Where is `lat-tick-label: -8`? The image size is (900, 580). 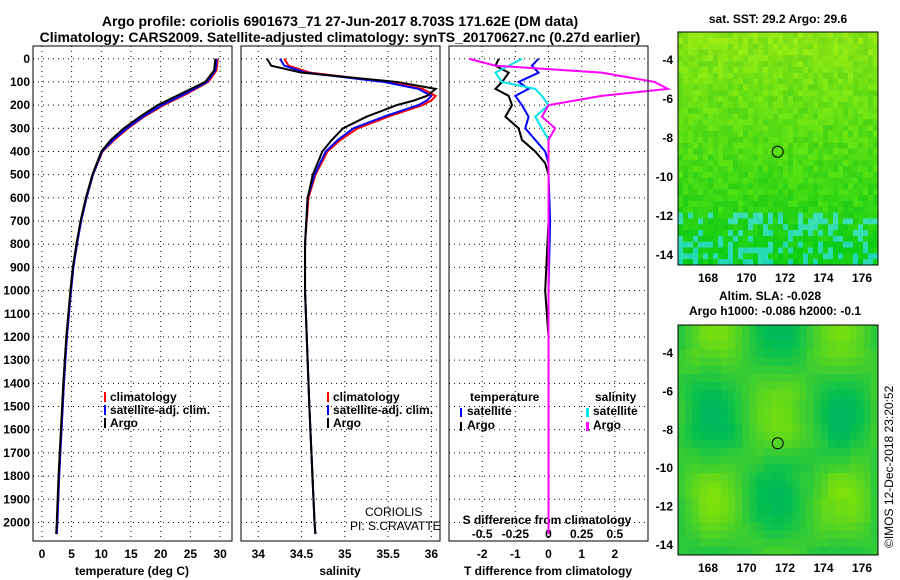 lat-tick-label: -8 is located at coordinates (667, 430).